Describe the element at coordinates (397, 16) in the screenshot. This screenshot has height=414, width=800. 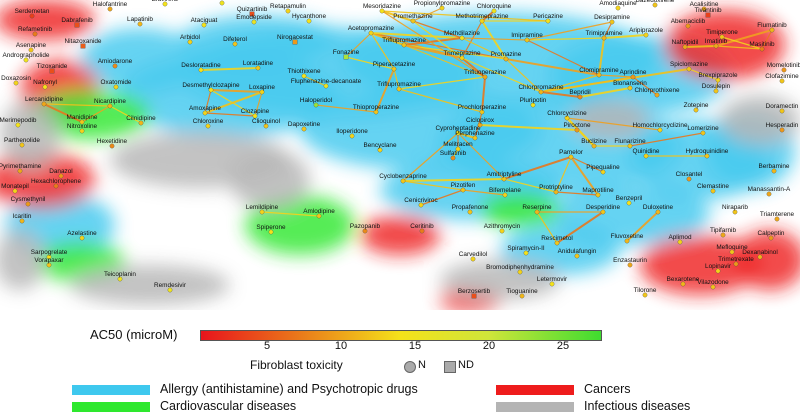
I see `edge-Promethazine-Mesoridazine` at that location.